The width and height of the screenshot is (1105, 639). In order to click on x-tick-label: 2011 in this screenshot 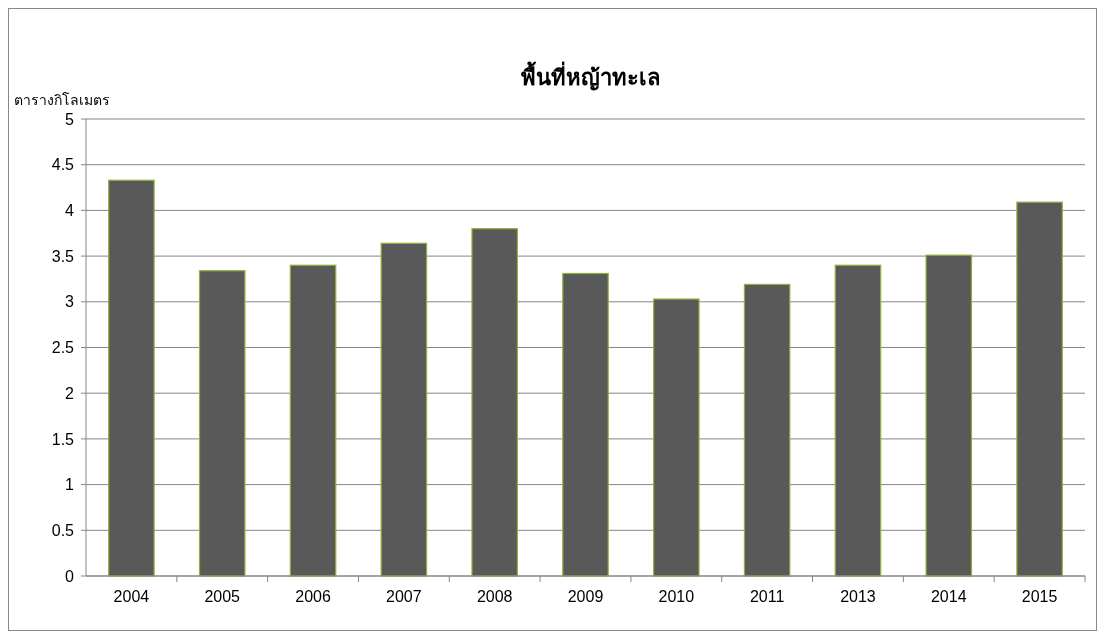, I will do `click(767, 596)`.